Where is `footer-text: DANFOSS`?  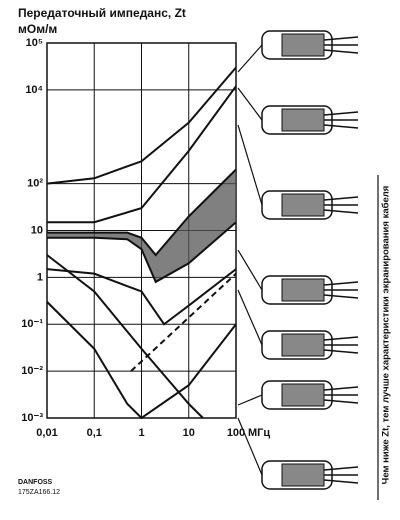 footer-text: DANFOSS is located at coordinates (35, 482).